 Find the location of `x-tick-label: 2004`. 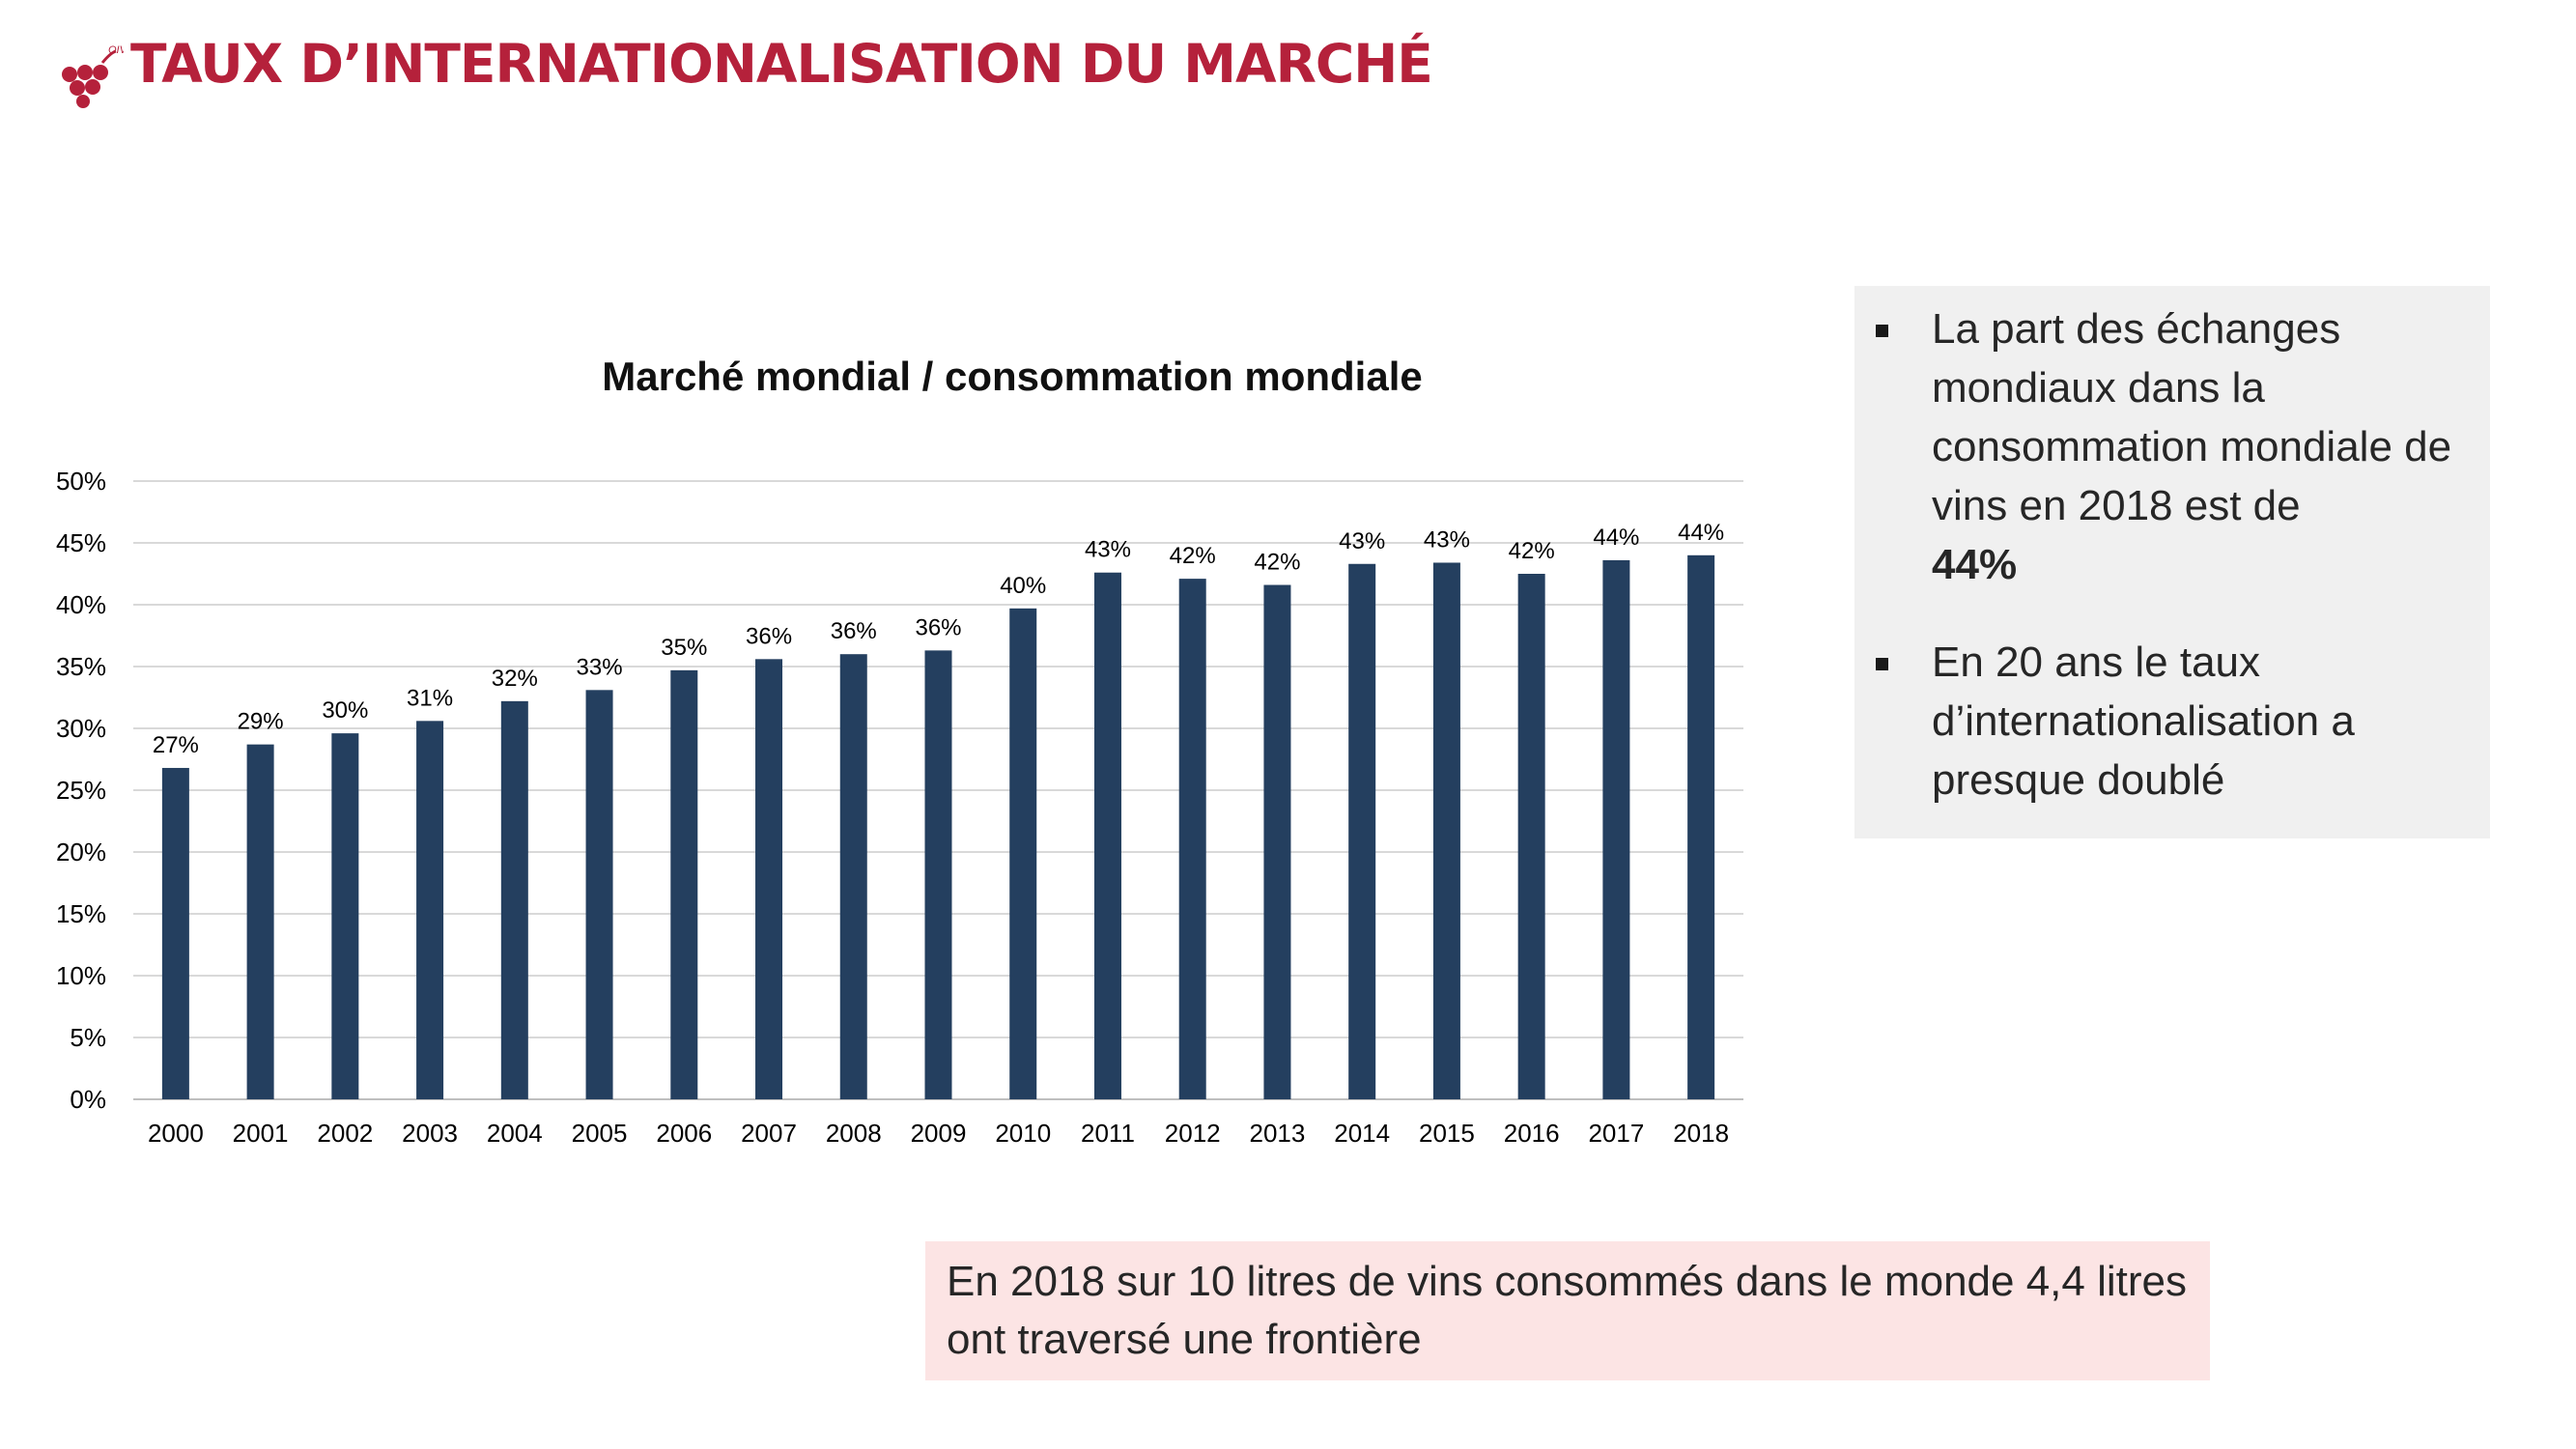

x-tick-label: 2004 is located at coordinates (515, 1133).